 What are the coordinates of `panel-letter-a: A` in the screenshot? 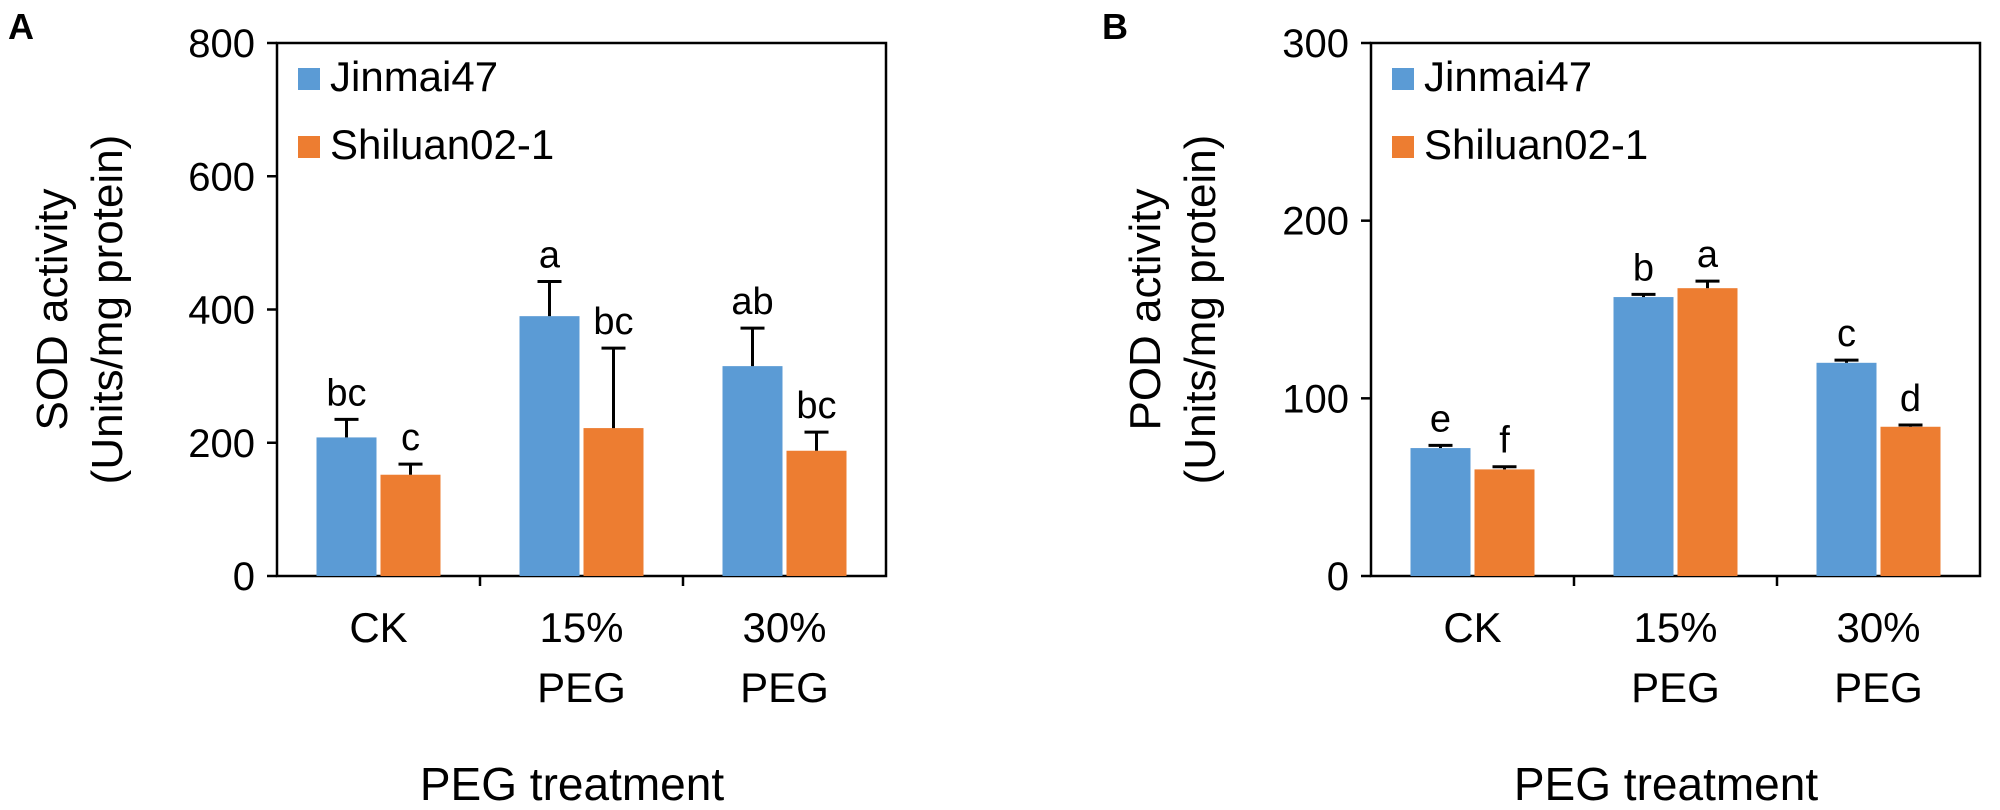 It's located at (21, 26).